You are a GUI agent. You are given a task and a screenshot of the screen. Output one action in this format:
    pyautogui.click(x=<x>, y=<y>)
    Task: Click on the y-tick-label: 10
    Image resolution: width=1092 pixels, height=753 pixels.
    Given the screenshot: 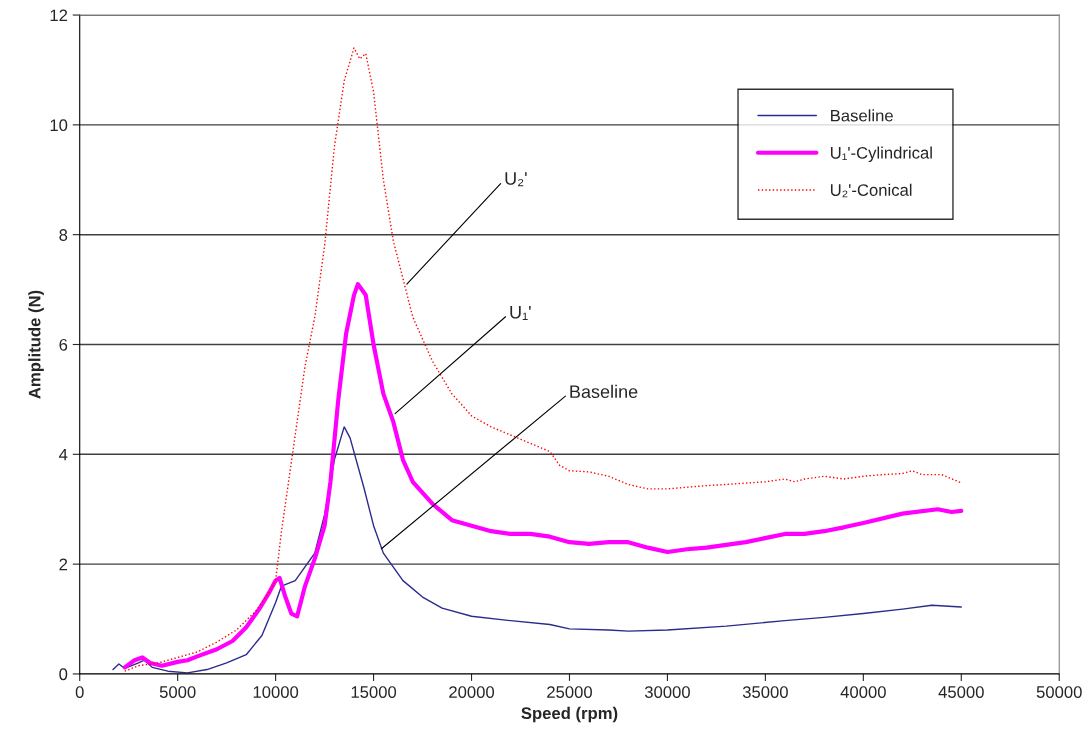 What is the action you would take?
    pyautogui.click(x=59, y=125)
    